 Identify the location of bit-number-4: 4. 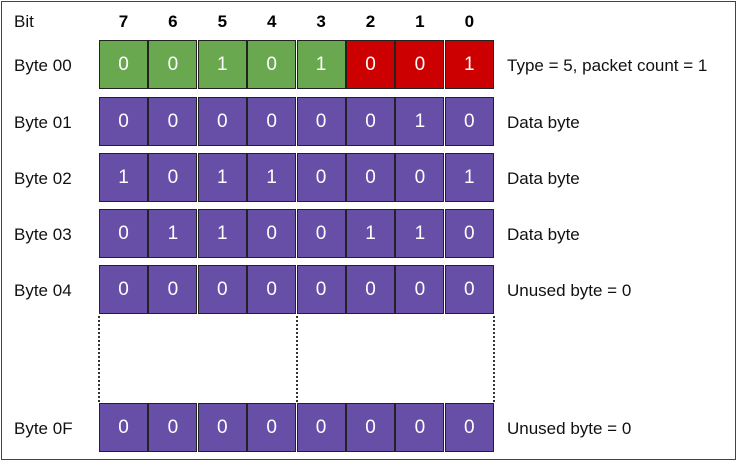
(271, 21).